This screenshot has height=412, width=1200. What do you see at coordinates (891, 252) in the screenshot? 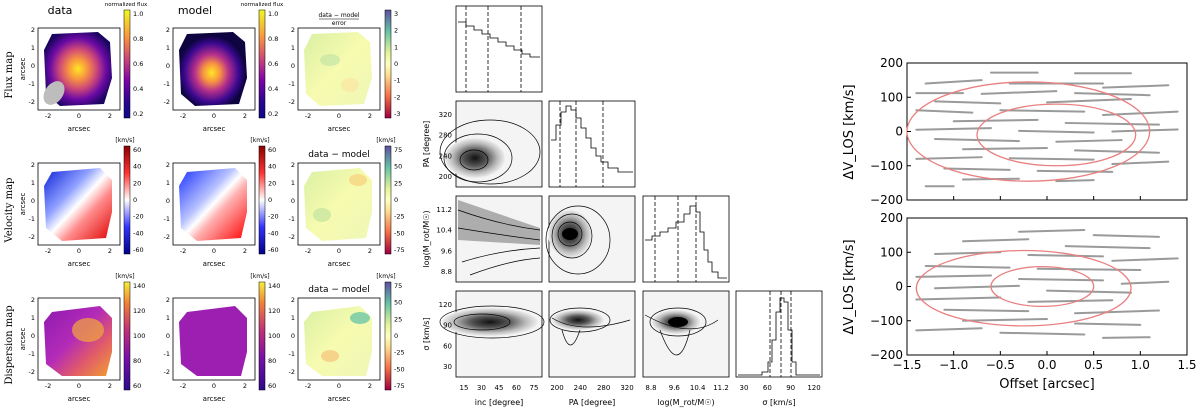
I see `pv-ytick: 100` at bounding box center [891, 252].